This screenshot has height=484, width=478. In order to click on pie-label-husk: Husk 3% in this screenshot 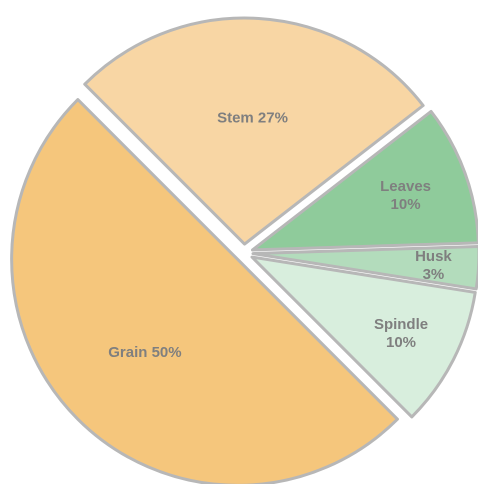, I will do `click(433, 265)`.